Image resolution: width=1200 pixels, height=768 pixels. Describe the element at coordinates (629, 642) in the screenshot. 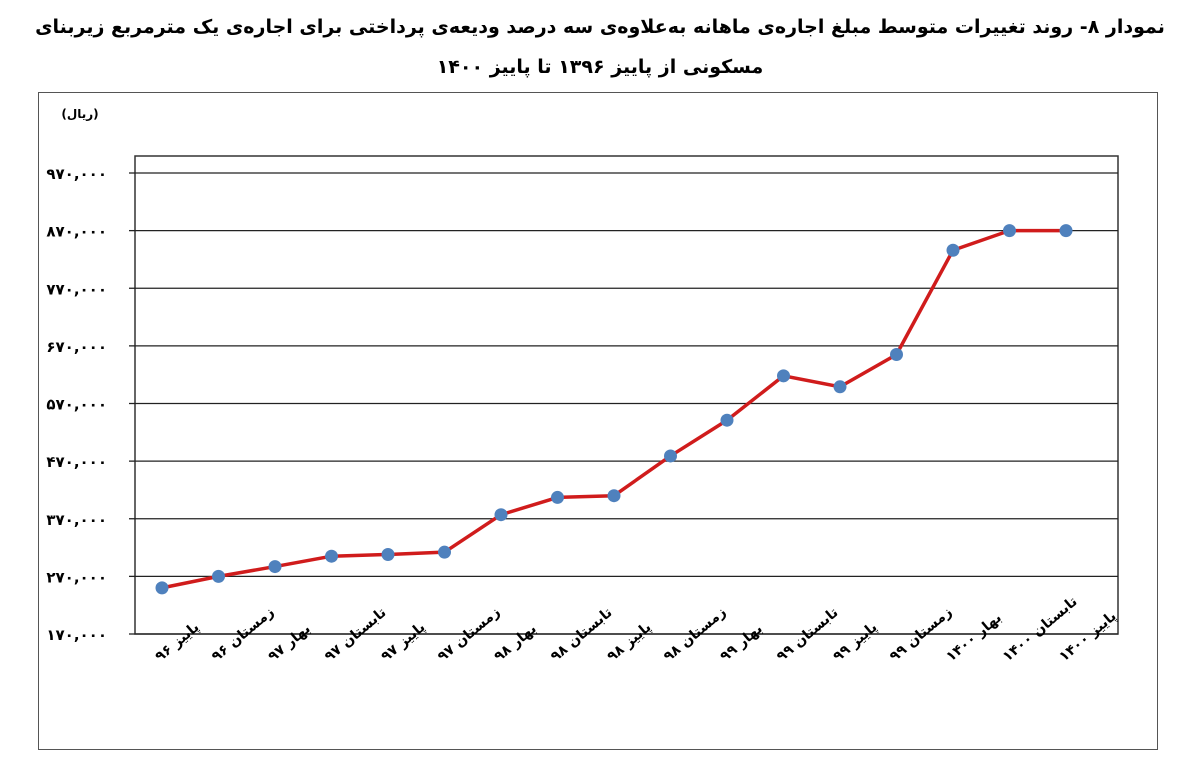

I see `x-tick-label: پاییز ۹۸` at that location.